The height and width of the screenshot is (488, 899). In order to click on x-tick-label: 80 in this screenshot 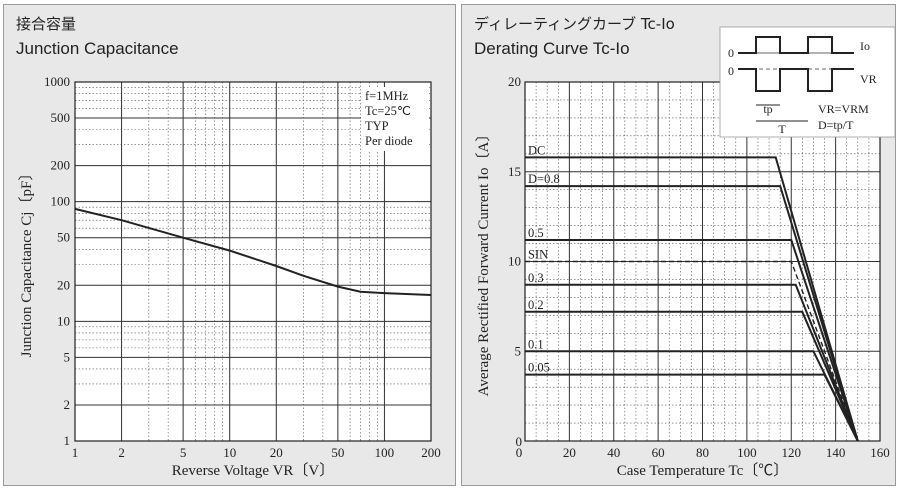, I will do `click(702, 452)`.